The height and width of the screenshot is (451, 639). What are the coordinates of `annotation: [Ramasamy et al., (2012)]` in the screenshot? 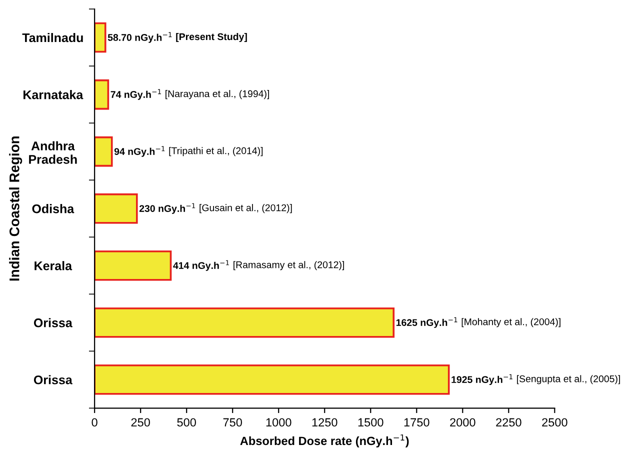 It's located at (289, 265).